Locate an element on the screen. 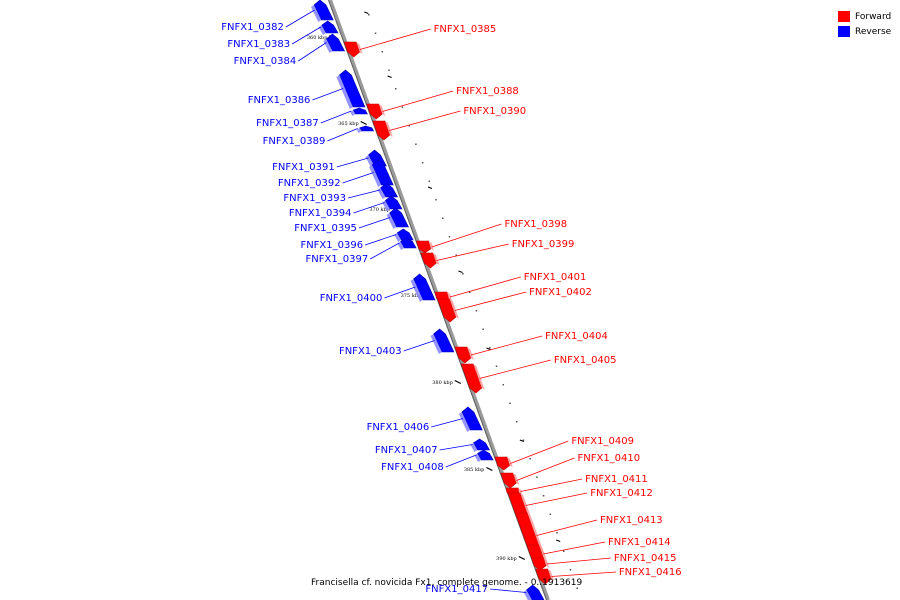  gene-fnfx1_0403-arrow is located at coordinates (442, 341).